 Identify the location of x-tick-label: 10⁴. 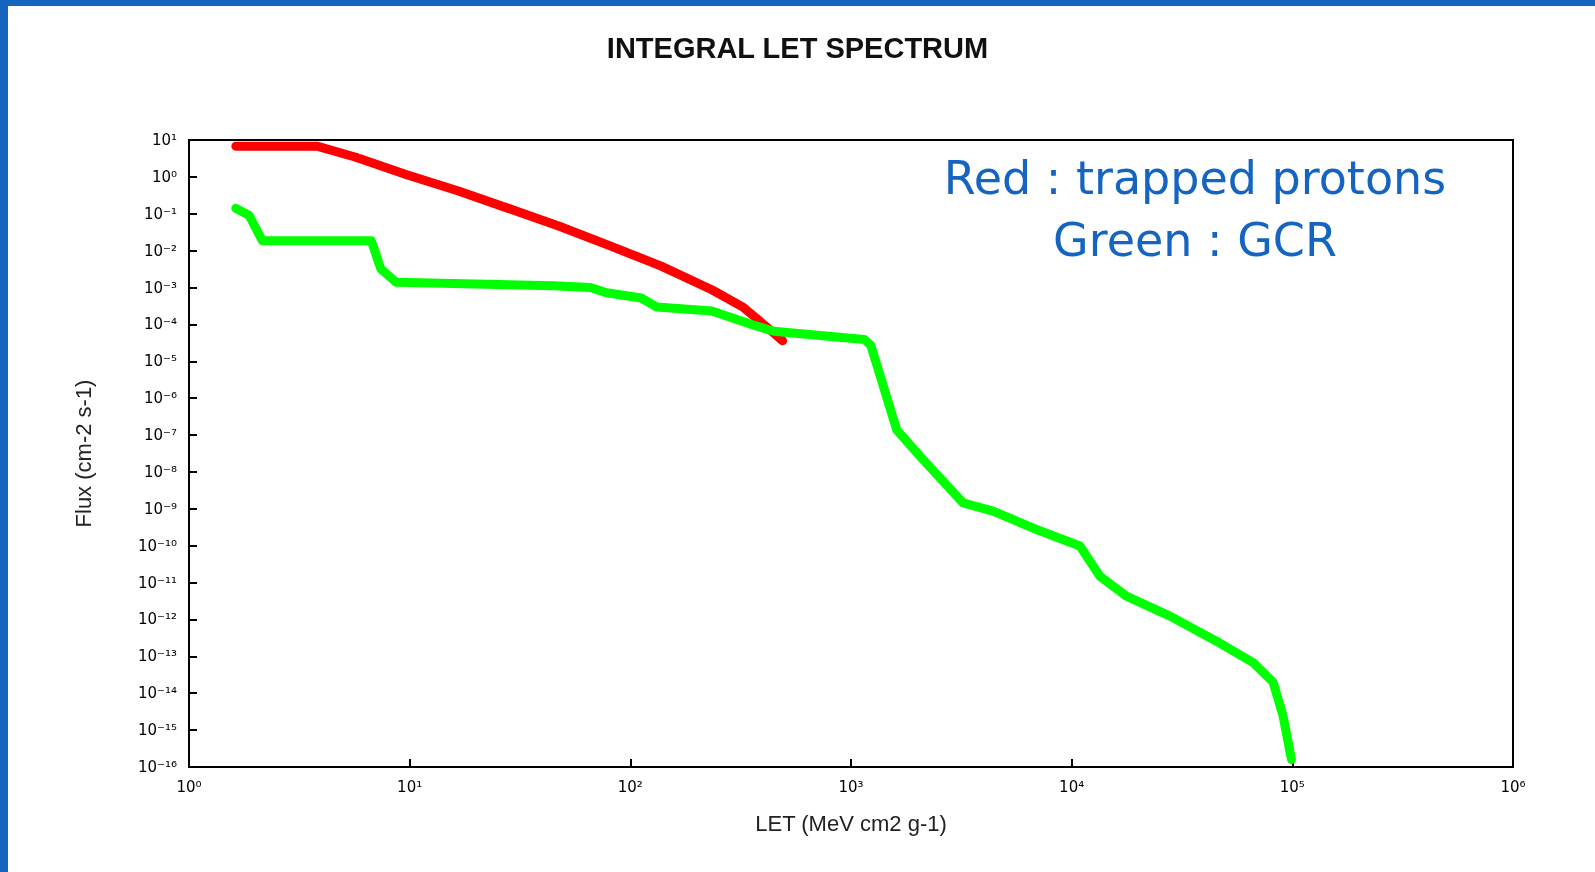
(1072, 786).